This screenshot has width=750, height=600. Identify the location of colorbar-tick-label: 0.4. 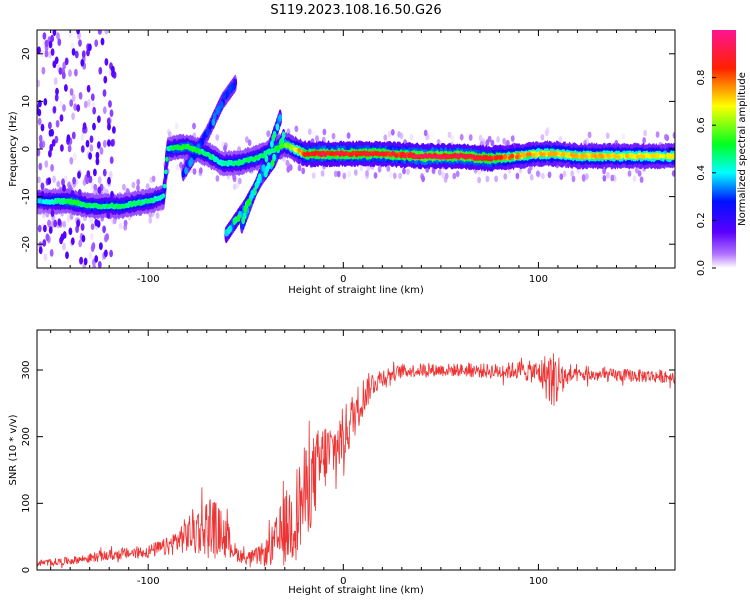
(701, 173).